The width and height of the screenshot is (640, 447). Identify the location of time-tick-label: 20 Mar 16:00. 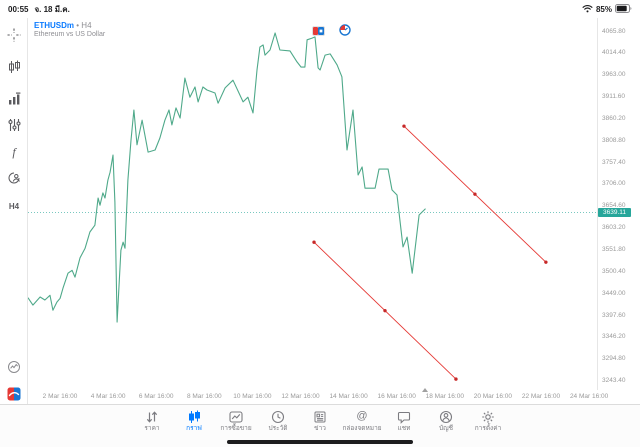
(493, 396).